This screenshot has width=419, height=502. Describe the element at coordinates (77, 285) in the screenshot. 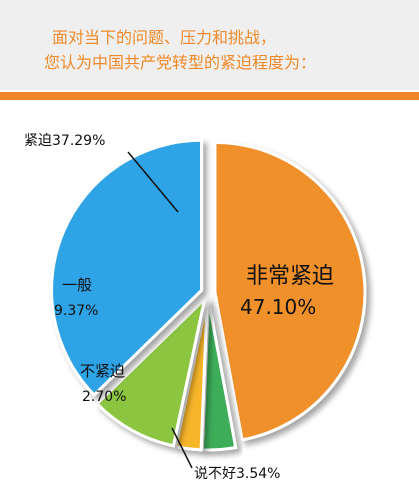

I see `label-yiban-name: 一般` at that location.